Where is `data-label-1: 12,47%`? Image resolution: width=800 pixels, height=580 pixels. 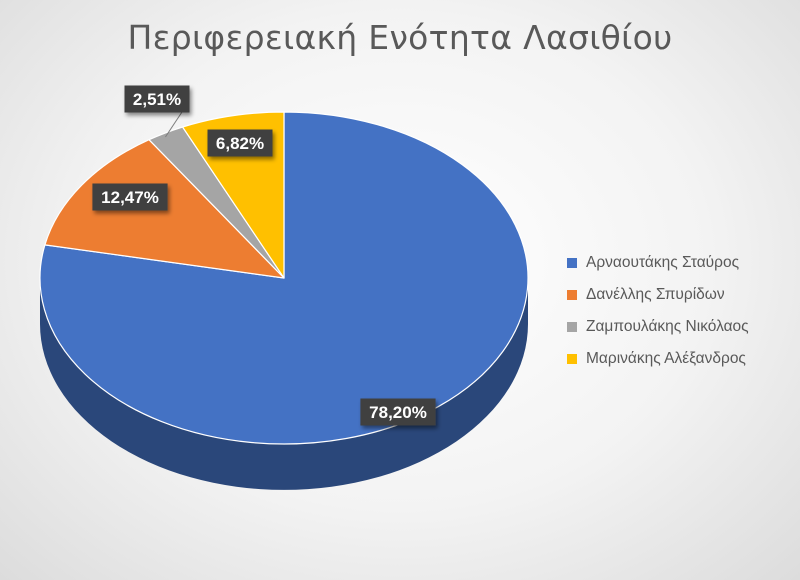
data-label-1: 12,47% is located at coordinates (130, 197).